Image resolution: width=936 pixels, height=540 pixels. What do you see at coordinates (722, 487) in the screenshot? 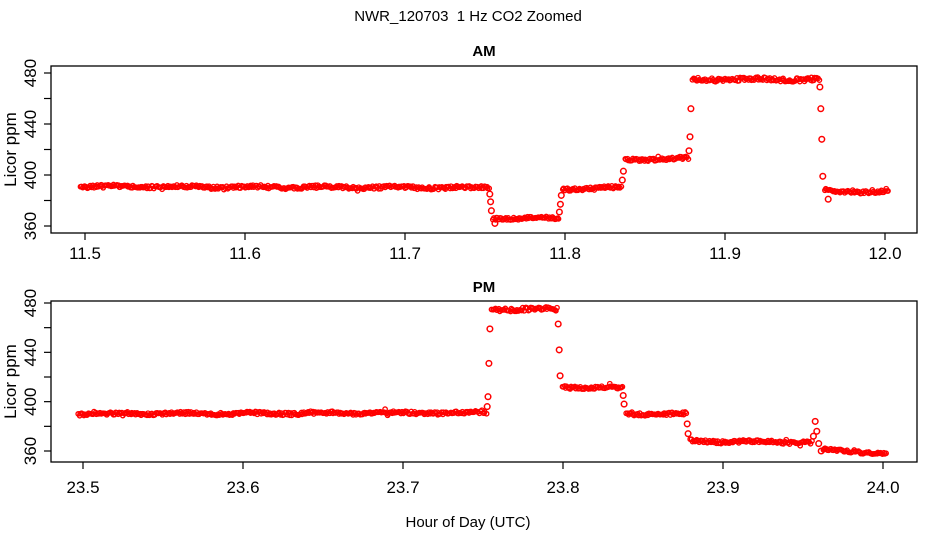
I see `x-tick-label: 23.9` at bounding box center [722, 487].